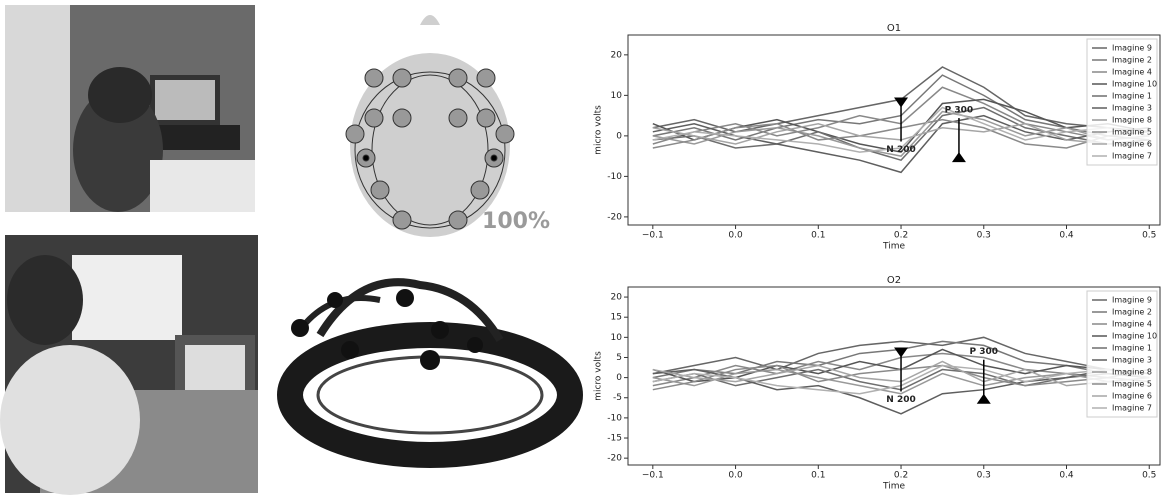 This screenshot has height=495, width=1169. I want to click on y-tick-label: 5, so click(619, 358).